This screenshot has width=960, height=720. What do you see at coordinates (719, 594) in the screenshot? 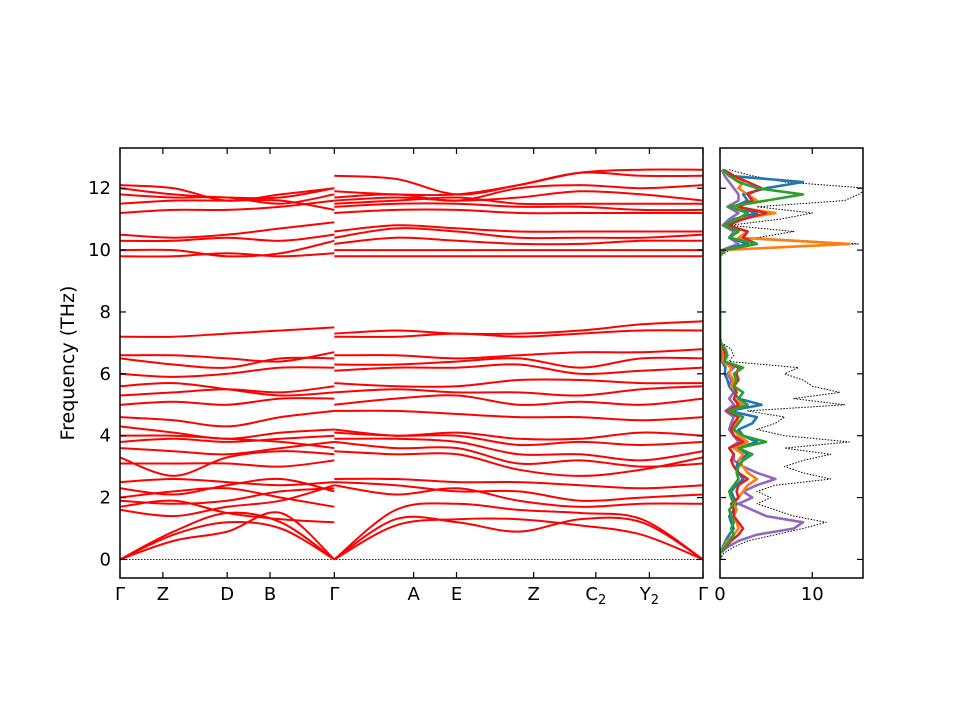
I see `dos-x-tick-label: 0` at bounding box center [719, 594].